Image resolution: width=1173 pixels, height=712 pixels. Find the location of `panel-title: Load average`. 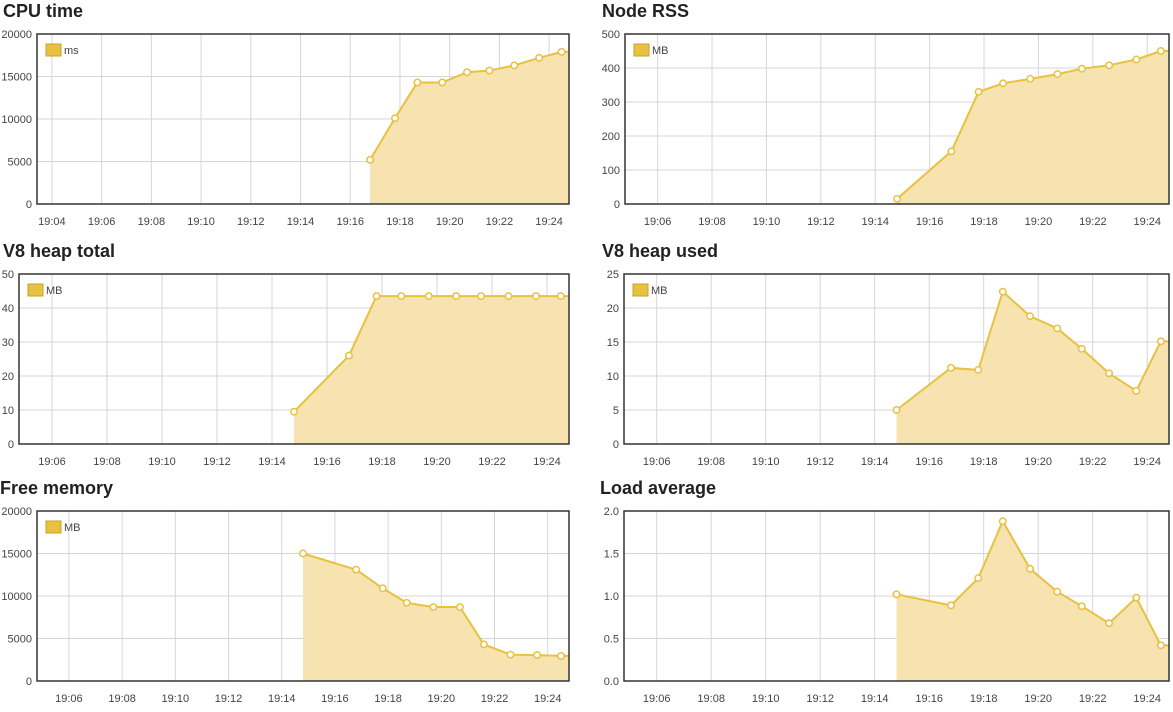

panel-title: Load average is located at coordinates (658, 488).